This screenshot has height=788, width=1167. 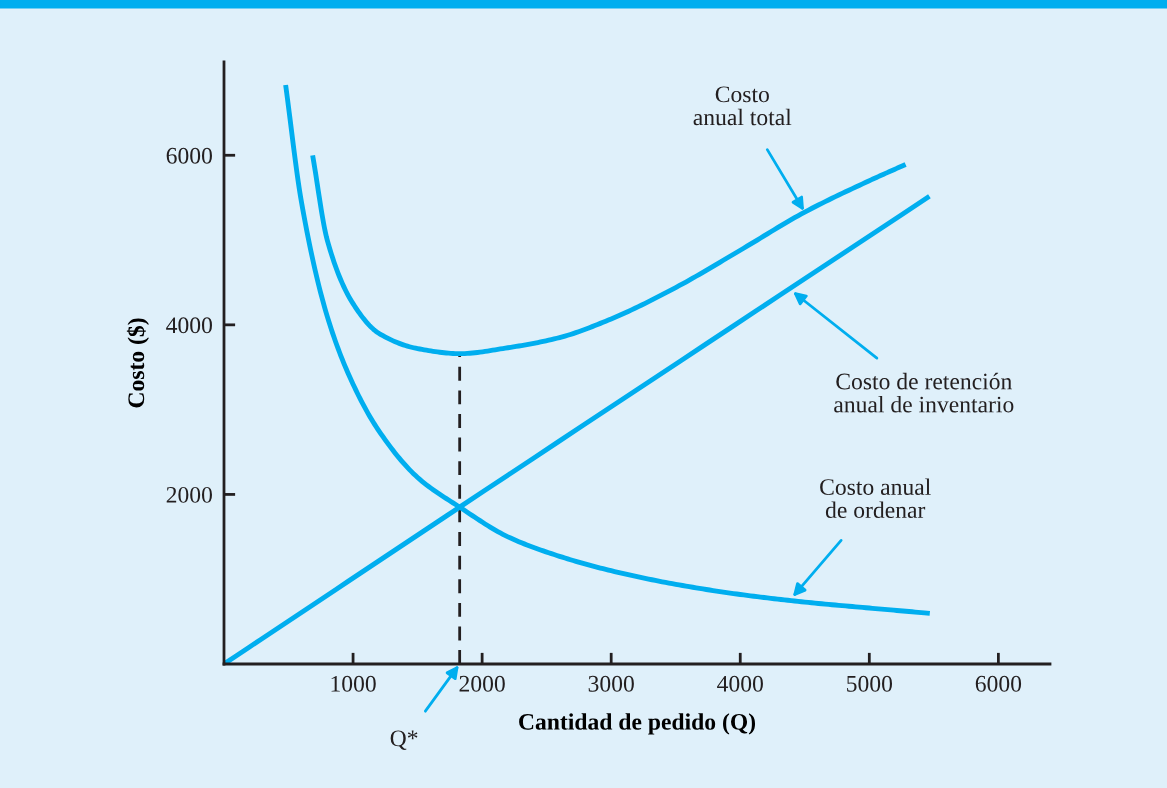 What do you see at coordinates (189, 325) in the screenshot?
I see `y-tick-label: 4000` at bounding box center [189, 325].